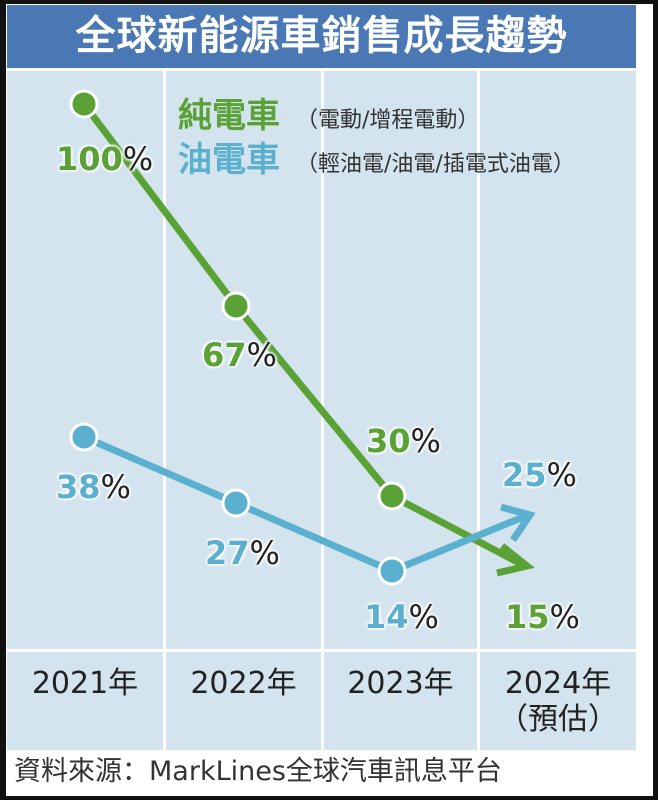 Image resolution: width=658 pixels, height=800 pixels. Describe the element at coordinates (93, 487) in the screenshot. I see `hev-label-2021: 38%` at that location.